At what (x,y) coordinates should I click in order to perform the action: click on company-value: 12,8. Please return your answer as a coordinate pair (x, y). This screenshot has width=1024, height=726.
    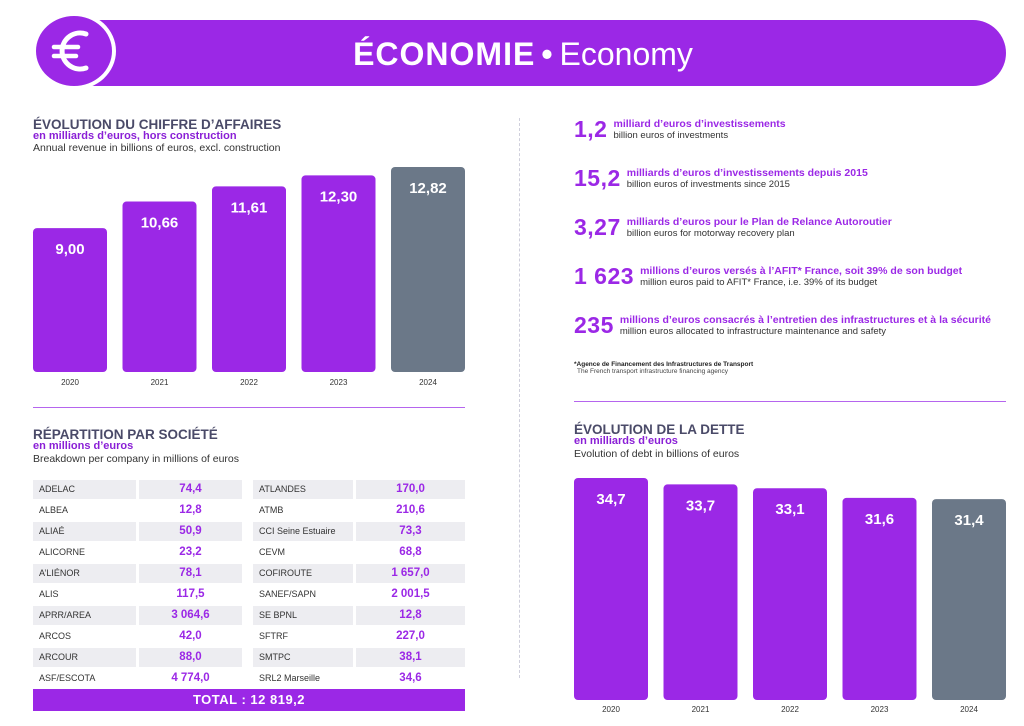
    Looking at the image, I should click on (410, 615).